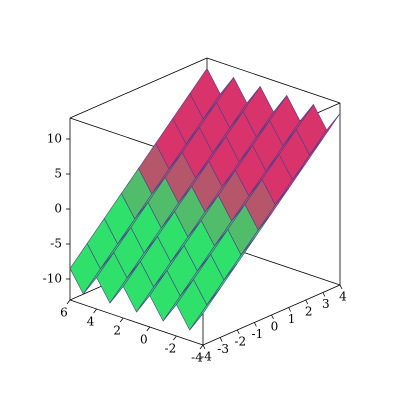  I want to click on x-tick-label: 4, so click(91, 322).